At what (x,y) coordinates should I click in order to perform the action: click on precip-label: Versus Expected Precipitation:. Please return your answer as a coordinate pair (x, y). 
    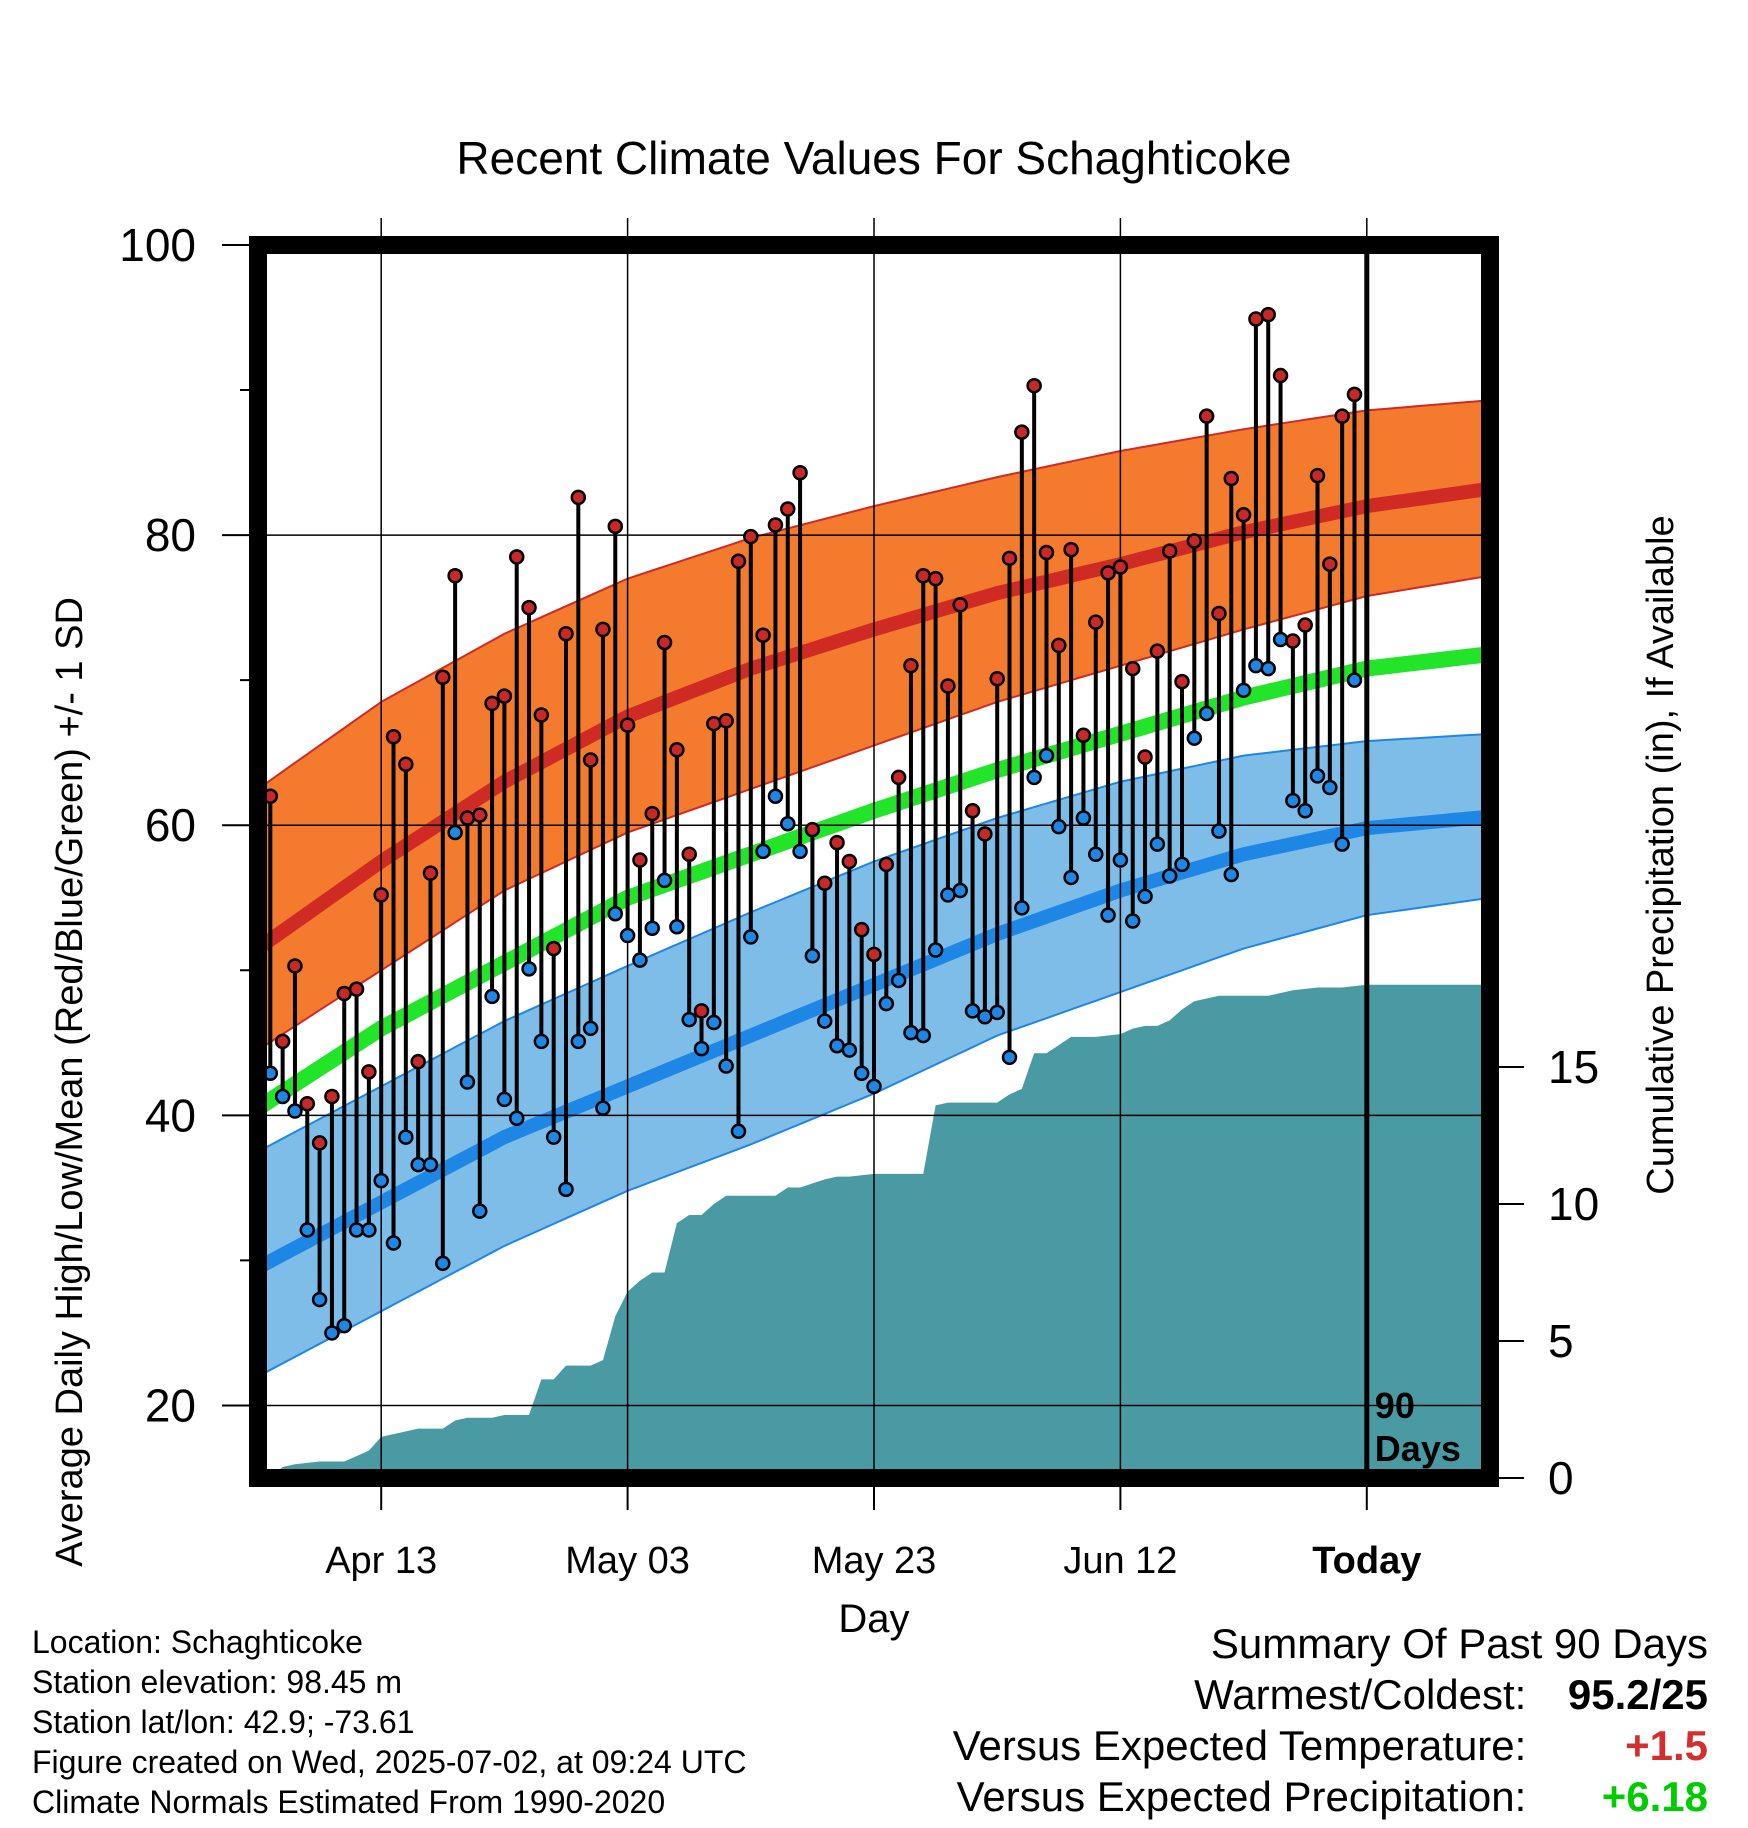
    Looking at the image, I should click on (1241, 1796).